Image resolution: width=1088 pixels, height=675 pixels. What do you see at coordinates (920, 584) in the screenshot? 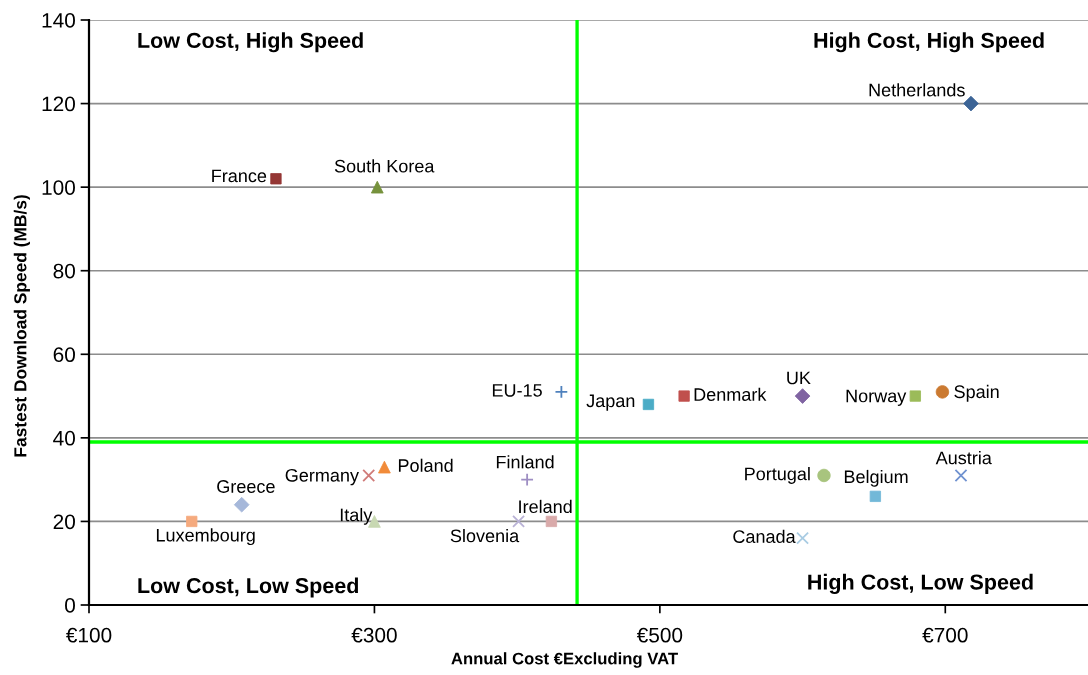
I see `annotation: High Cost, Low Speed` at bounding box center [920, 584].